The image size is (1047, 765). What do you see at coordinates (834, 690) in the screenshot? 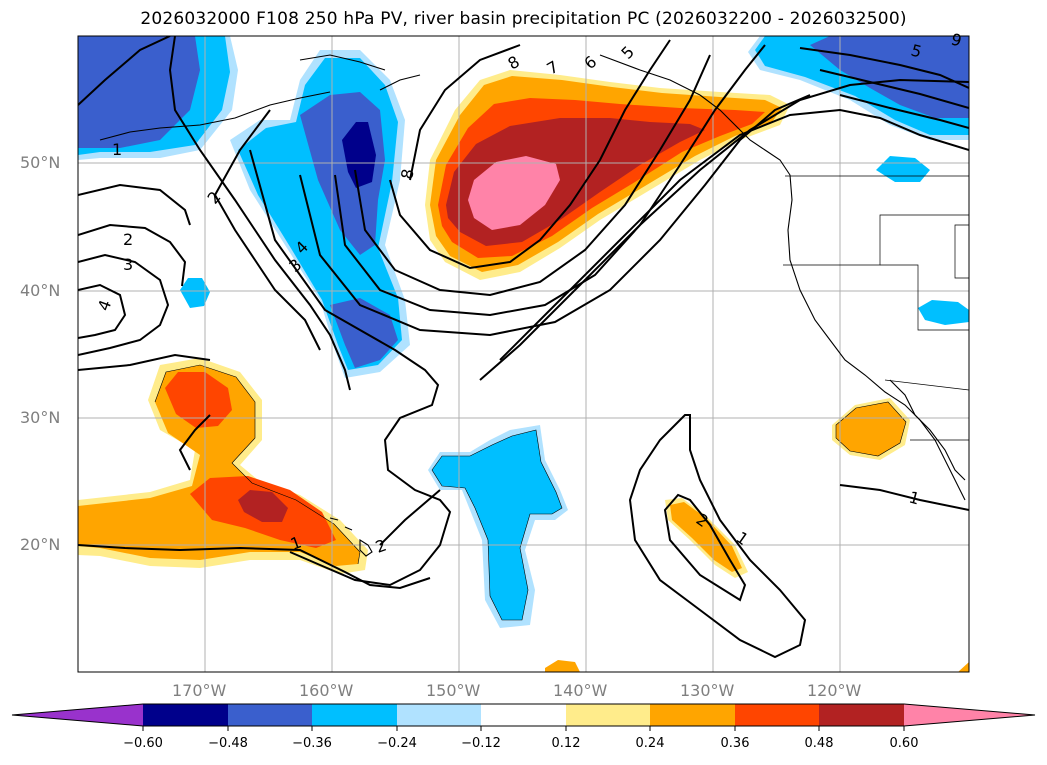
I see `lon-label-120w: 120°W` at bounding box center [834, 690].